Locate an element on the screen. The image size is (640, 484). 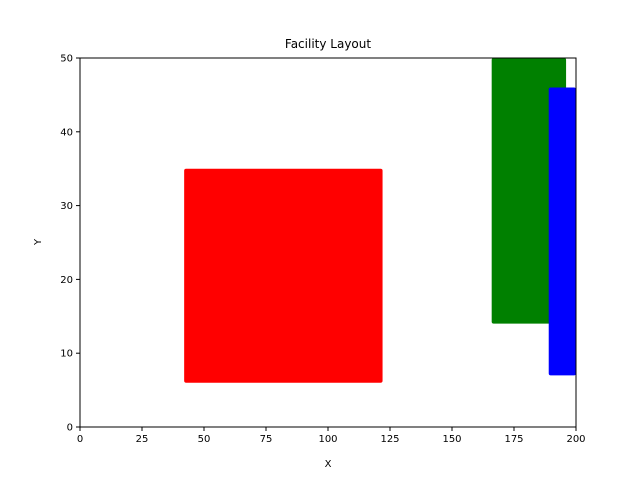
y-tick-label: 0 is located at coordinates (70, 428).